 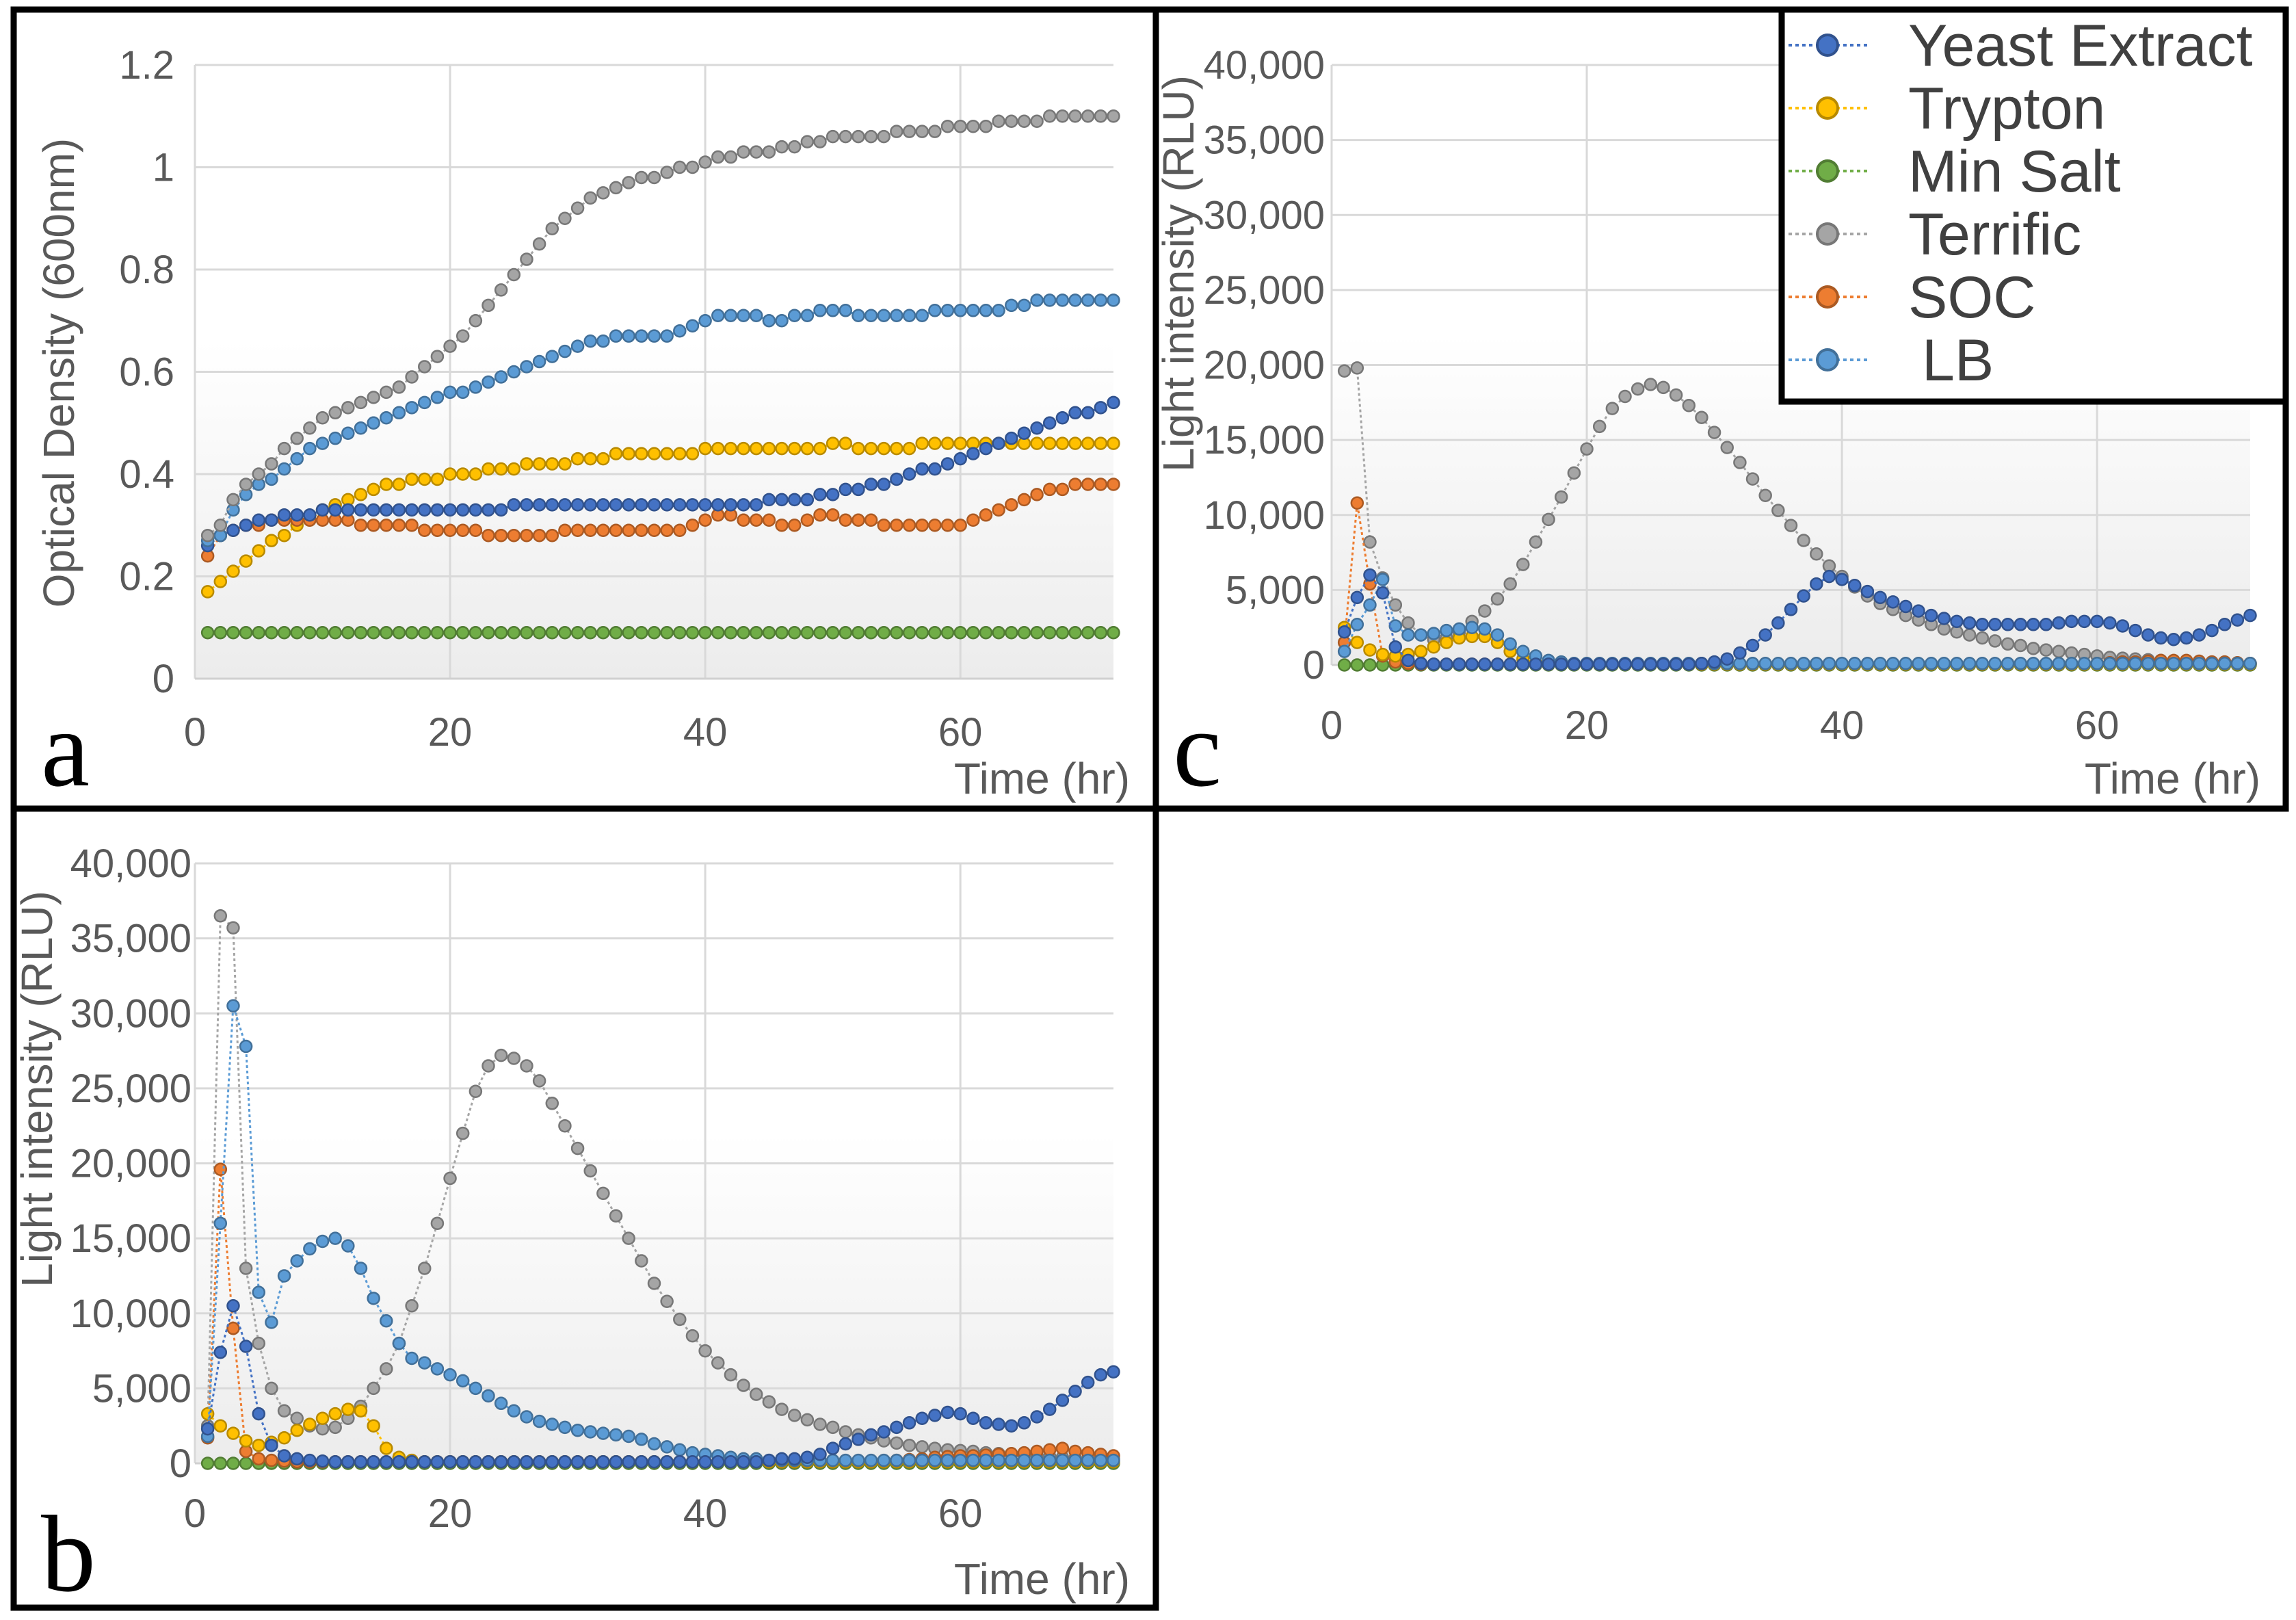 I want to click on panel-c-x-tick-label: 40, so click(x=1842, y=725).